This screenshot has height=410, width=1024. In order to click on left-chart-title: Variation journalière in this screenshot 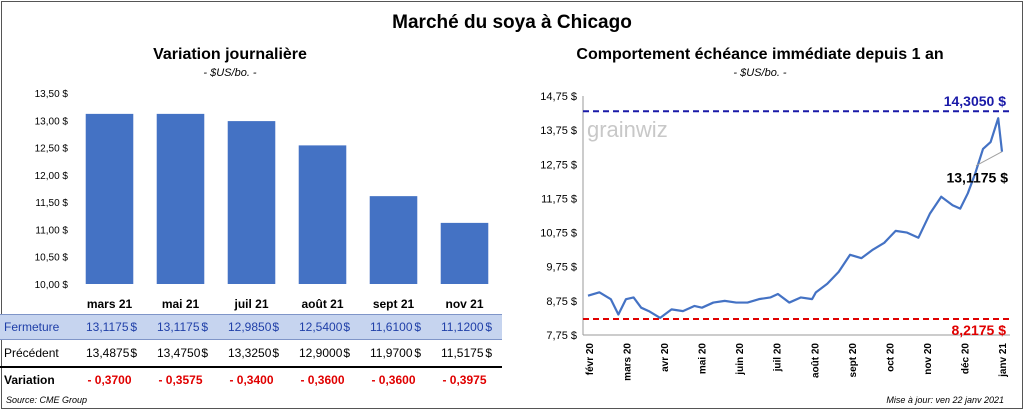, I will do `click(230, 54)`.